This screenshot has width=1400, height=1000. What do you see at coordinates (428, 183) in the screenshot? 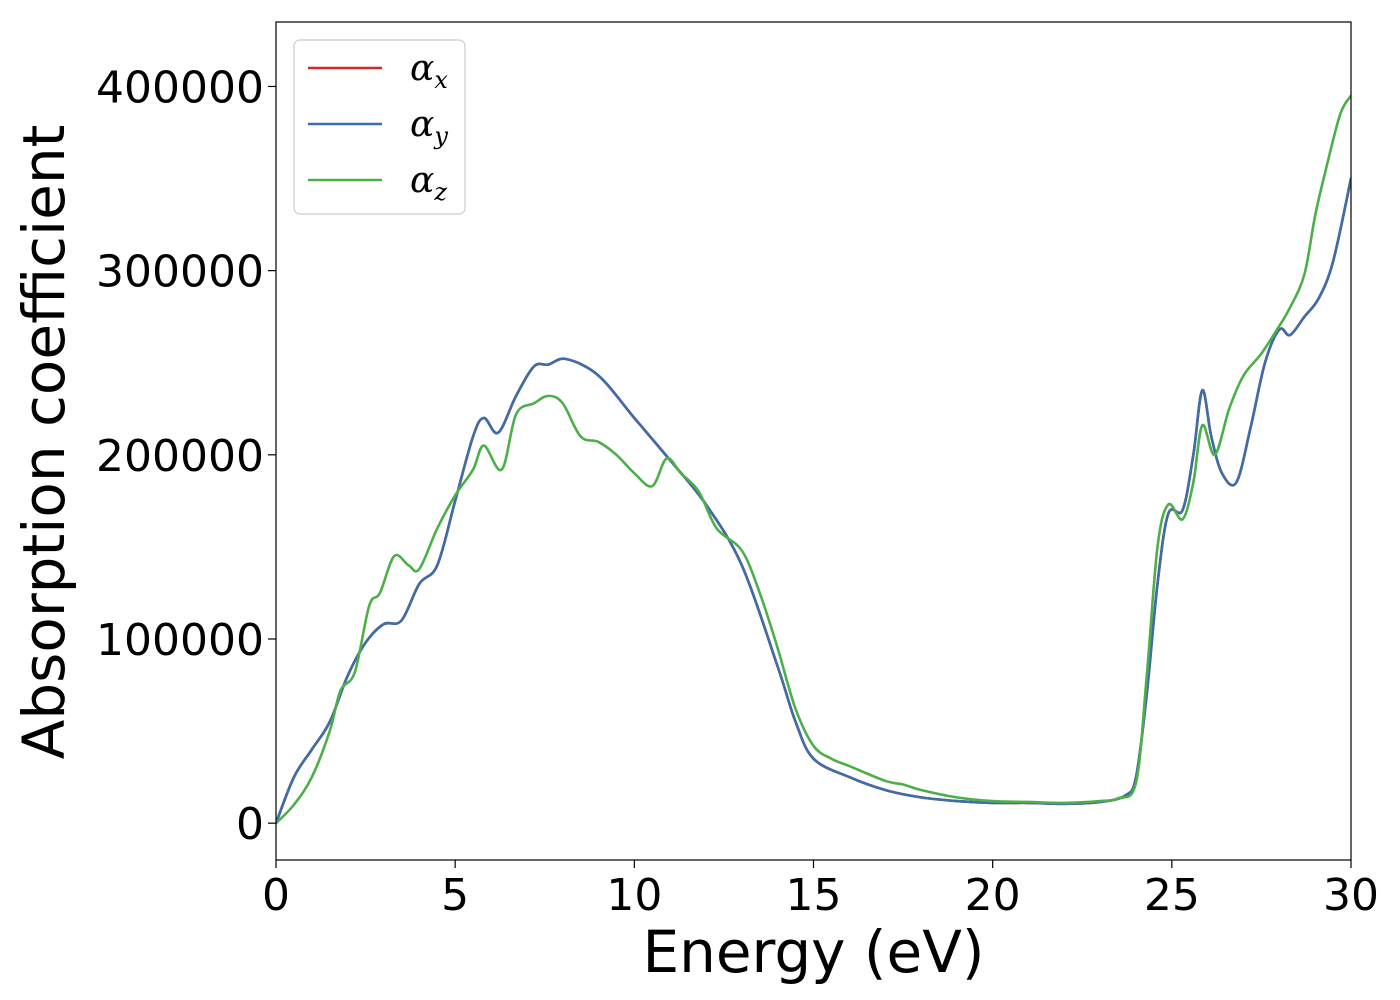
I see `legend-label-z: αz` at bounding box center [428, 183].